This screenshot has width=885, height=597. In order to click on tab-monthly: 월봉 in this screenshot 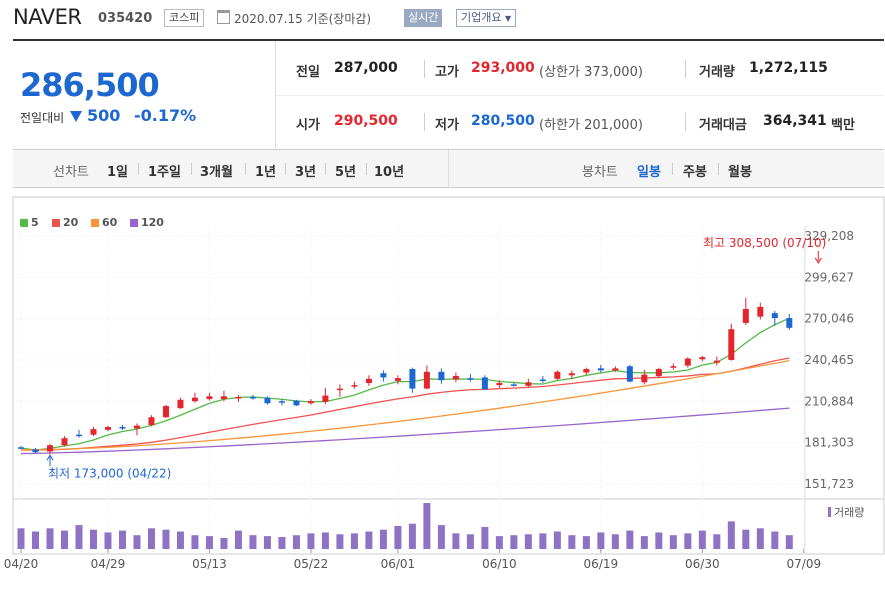, I will do `click(740, 172)`.